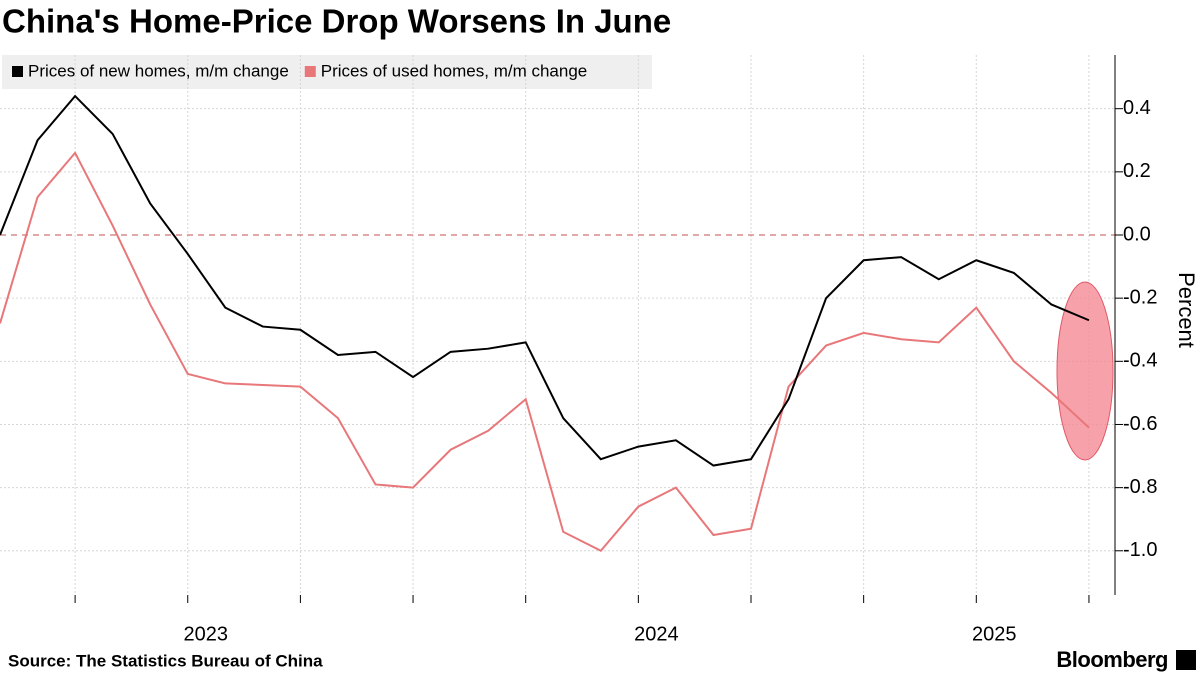  Describe the element at coordinates (1140, 297) in the screenshot. I see `y-tick-label: -0.2` at that location.